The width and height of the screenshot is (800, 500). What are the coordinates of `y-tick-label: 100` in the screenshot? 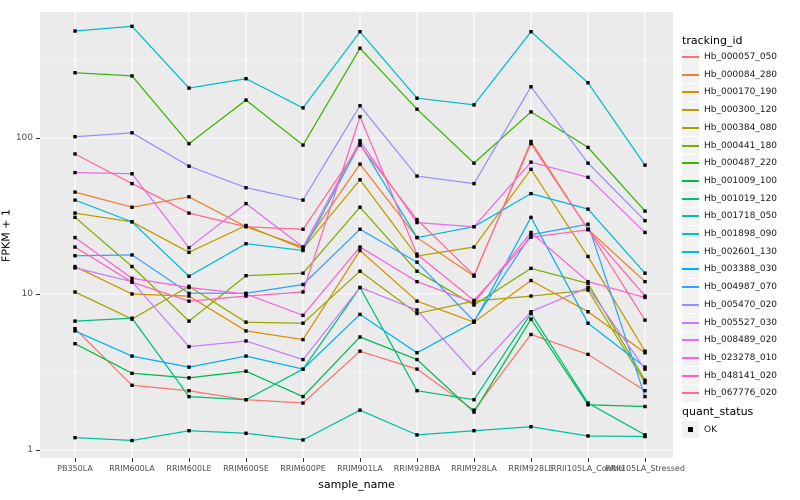 It's located at (24, 137).